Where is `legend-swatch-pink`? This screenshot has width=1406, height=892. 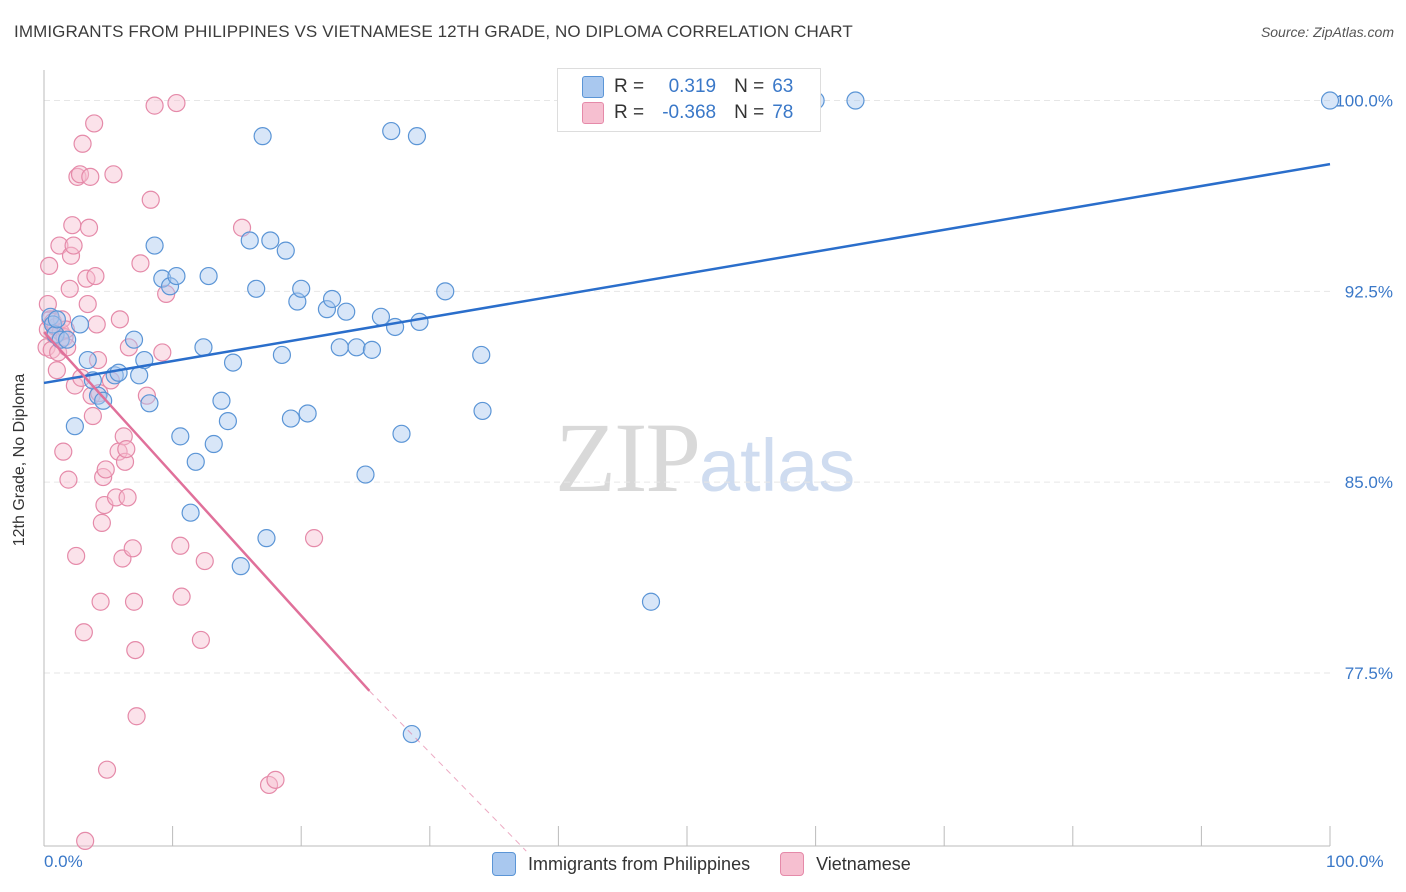 legend-swatch-pink is located at coordinates (593, 113).